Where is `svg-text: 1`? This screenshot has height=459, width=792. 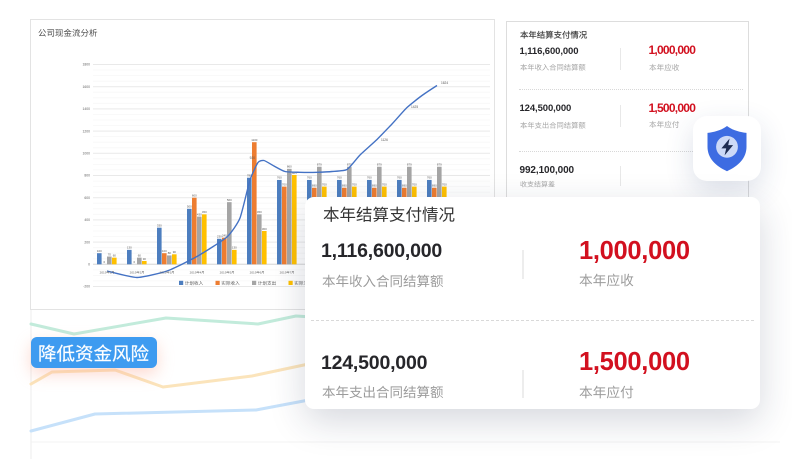
svg-text: 1 is located at coordinates (111, 273).